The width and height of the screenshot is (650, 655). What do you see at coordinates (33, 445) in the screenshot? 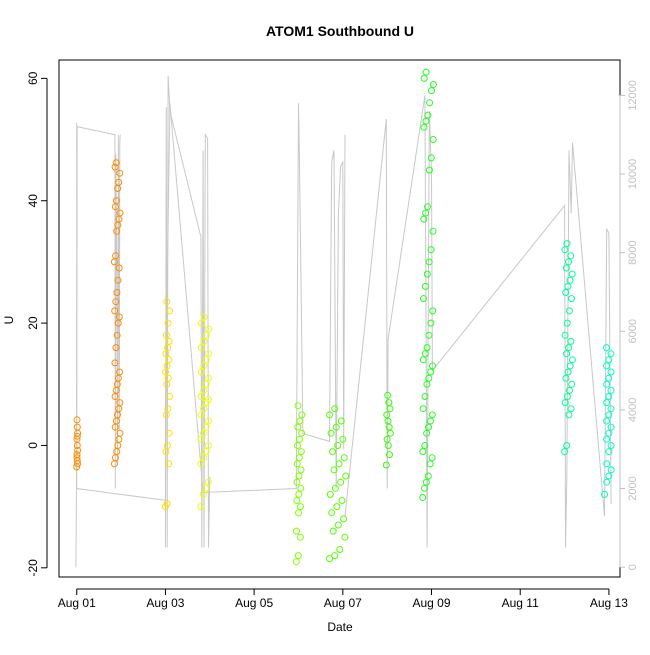
I see `y-tick-label: 0` at bounding box center [33, 445].